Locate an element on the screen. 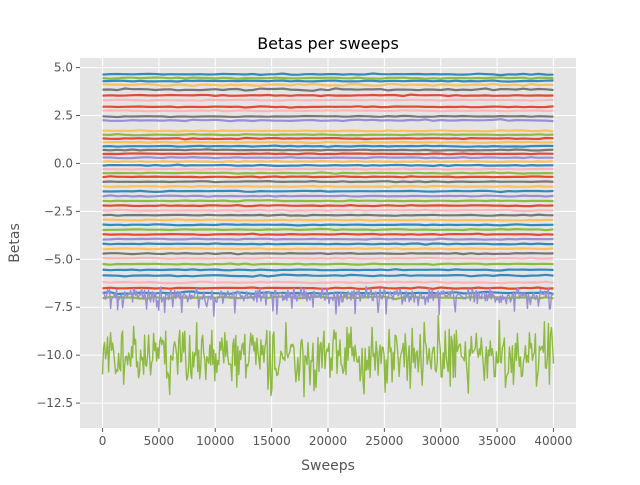 The height and width of the screenshot is (485, 640). x-tick-label: 25000 is located at coordinates (384, 441).